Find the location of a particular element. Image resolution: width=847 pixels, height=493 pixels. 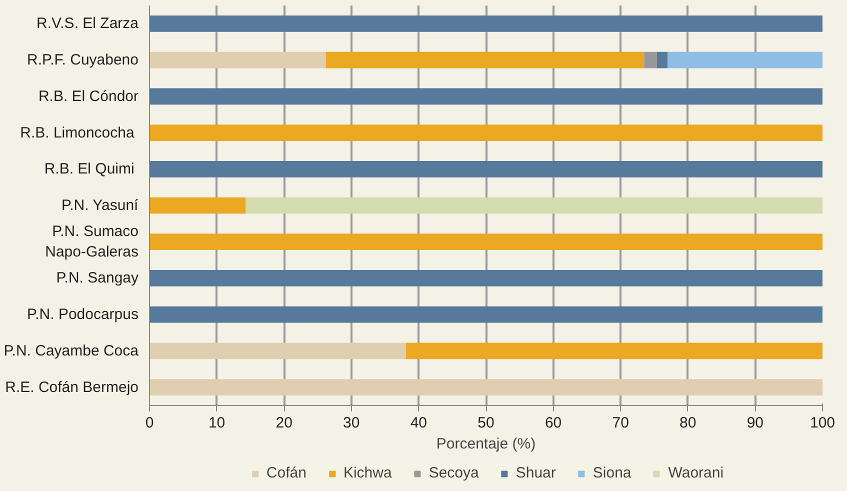

x-tick-label: 10 is located at coordinates (217, 423).